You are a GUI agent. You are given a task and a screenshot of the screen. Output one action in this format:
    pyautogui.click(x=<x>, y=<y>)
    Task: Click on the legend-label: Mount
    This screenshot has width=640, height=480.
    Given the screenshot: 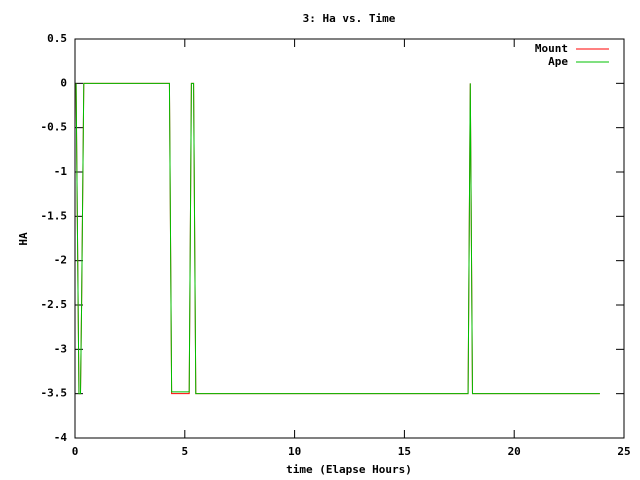 What is the action you would take?
    pyautogui.click(x=551, y=48)
    